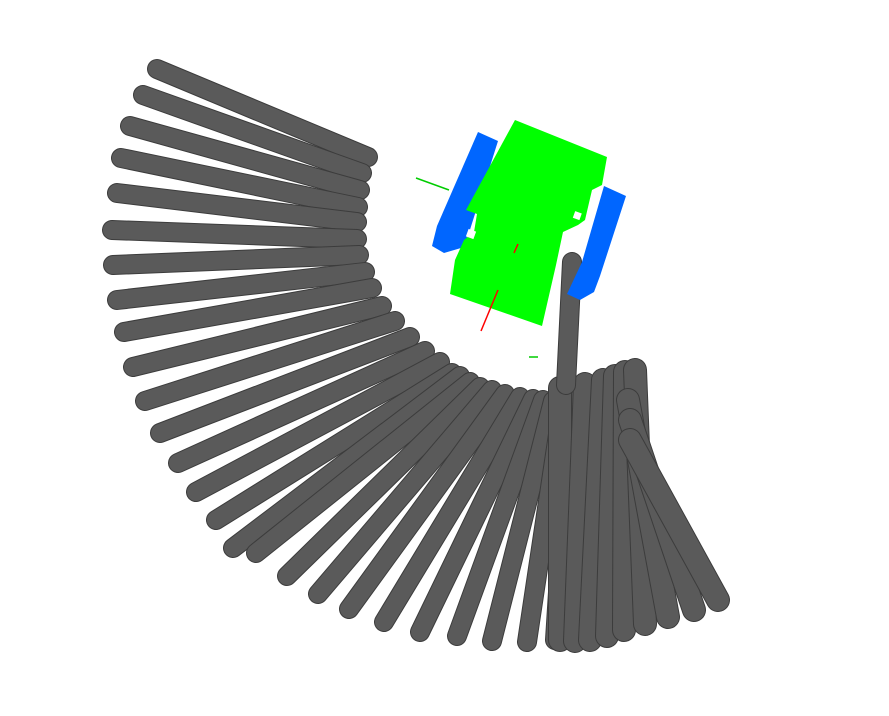 The width and height of the screenshot is (889, 716). What do you see at coordinates (516, 248) in the screenshot?
I see `axis-x-tick-icon` at bounding box center [516, 248].